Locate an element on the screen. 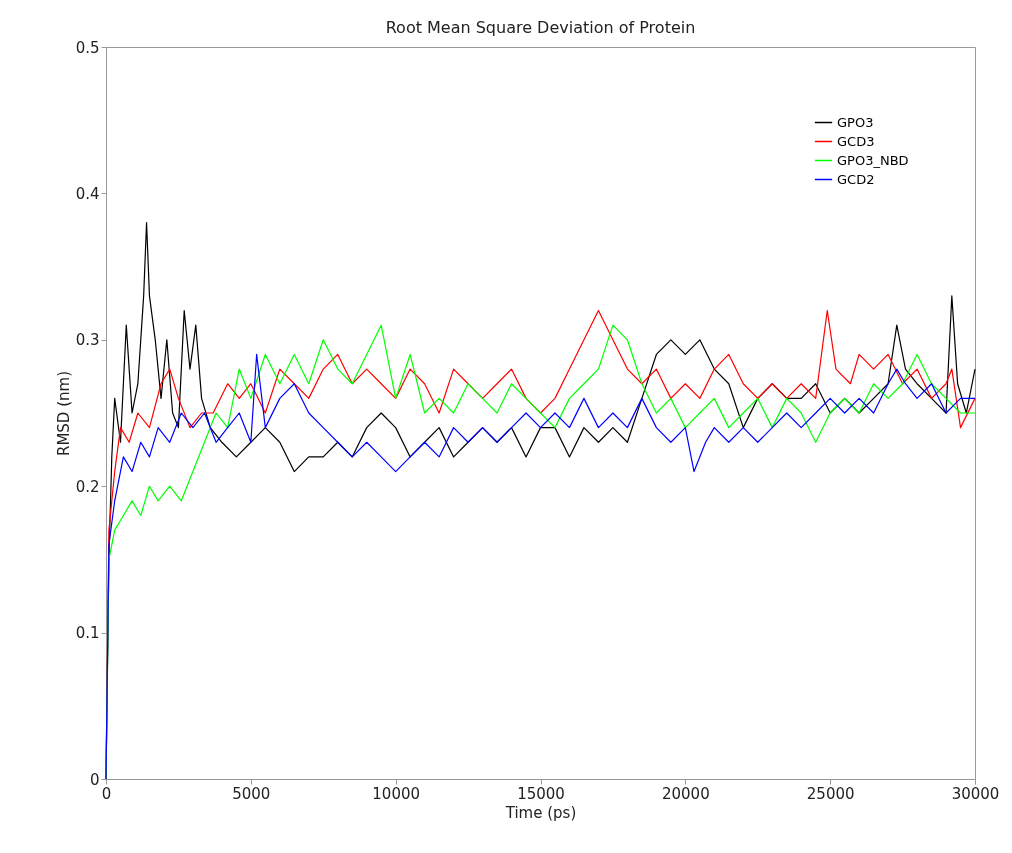 The image size is (1012, 853). legend-label: GPO3_NBD is located at coordinates (873, 160).